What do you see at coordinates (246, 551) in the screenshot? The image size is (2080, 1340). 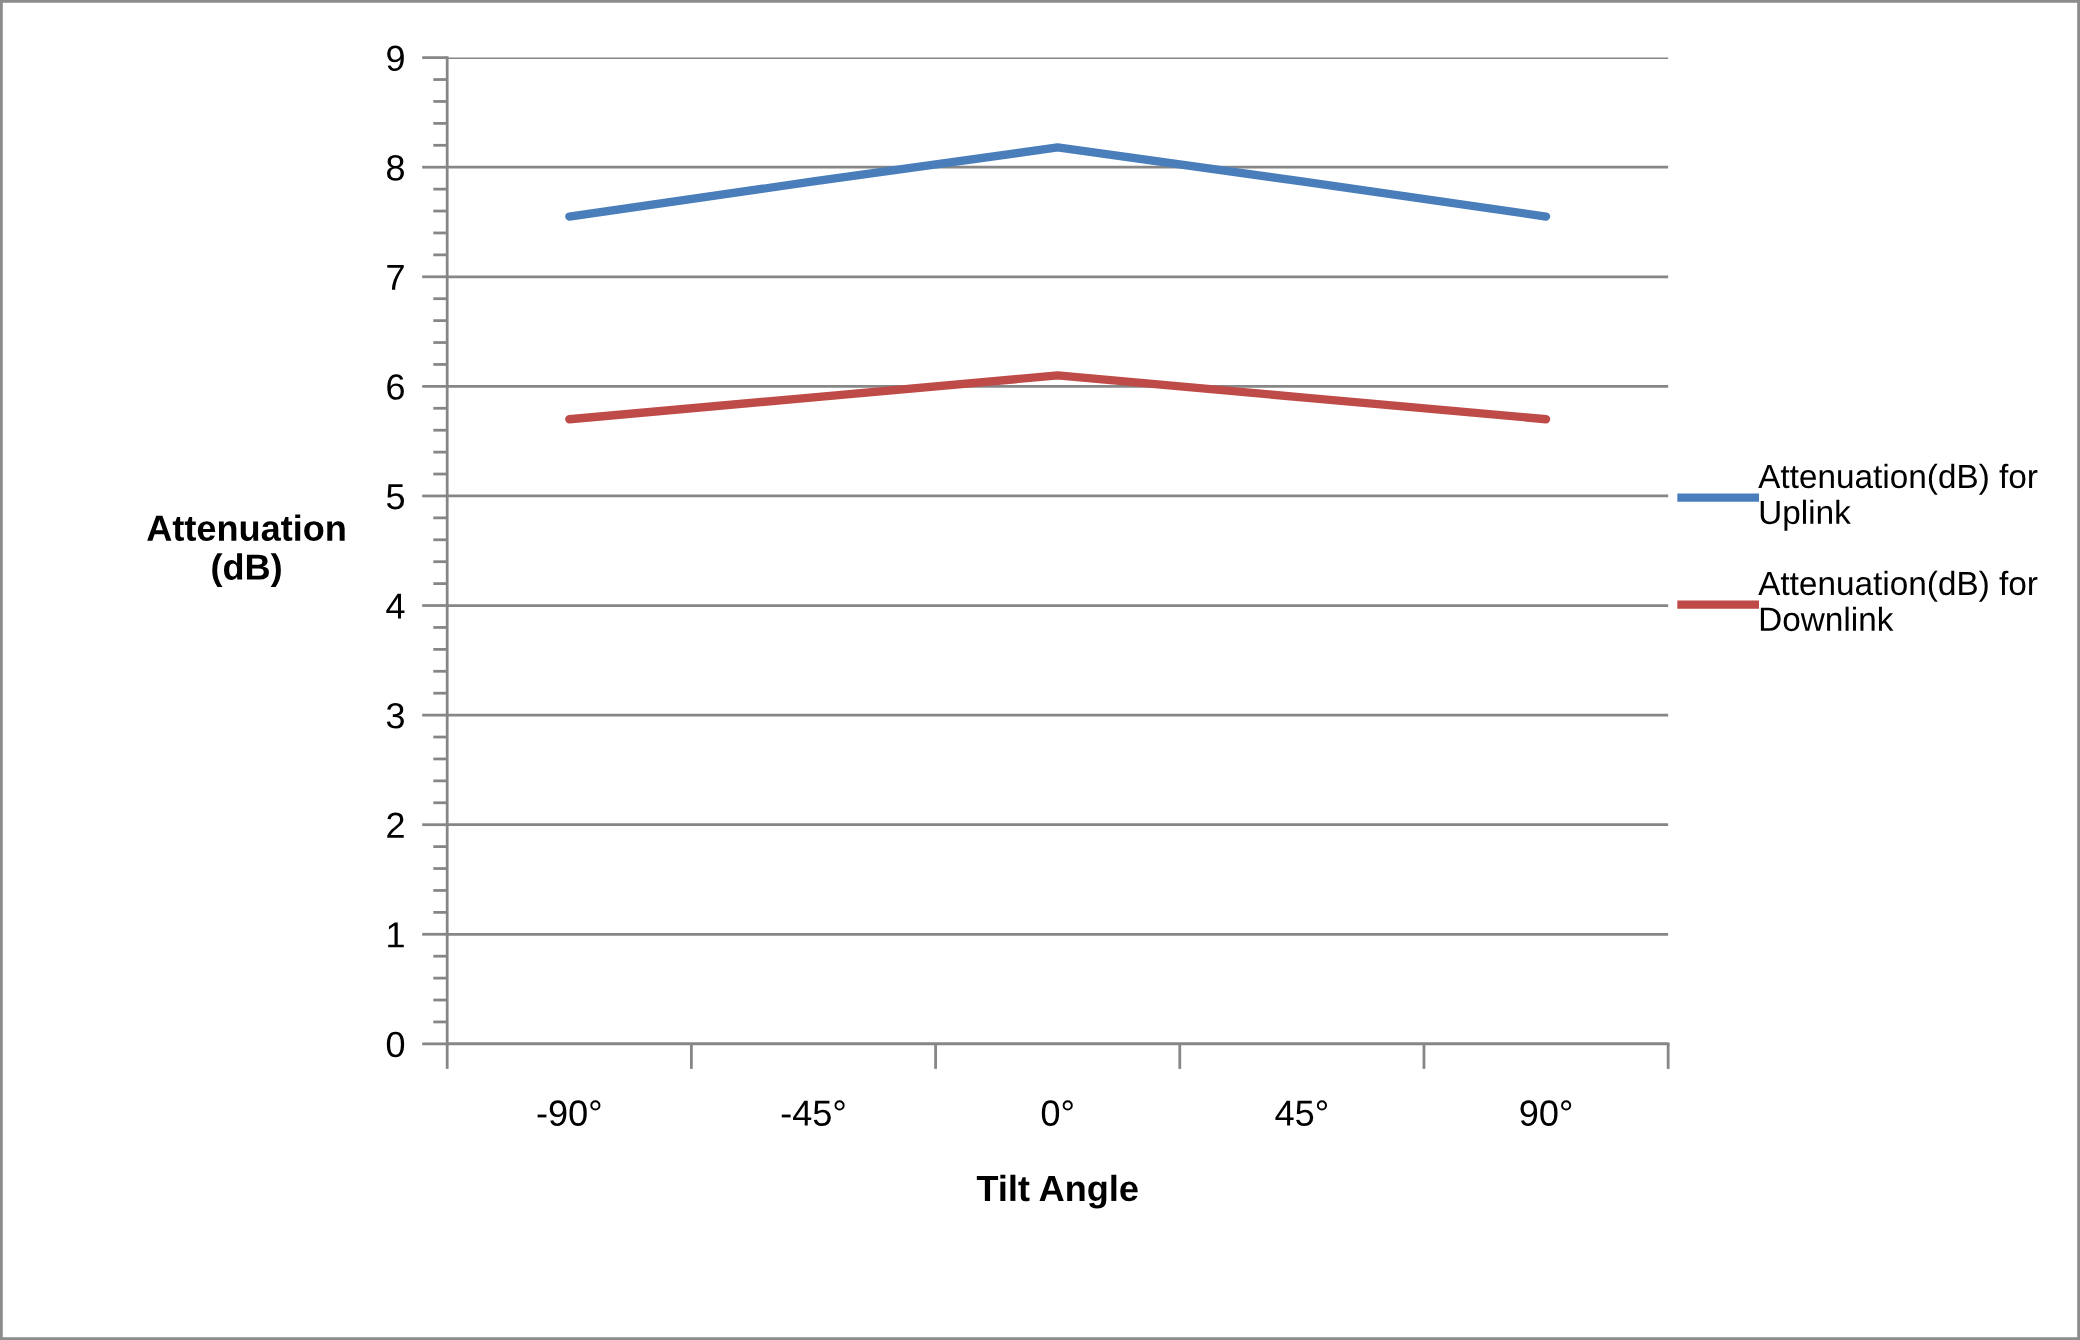 I see `y-axis-title: Attenuation (dB)` at bounding box center [246, 551].